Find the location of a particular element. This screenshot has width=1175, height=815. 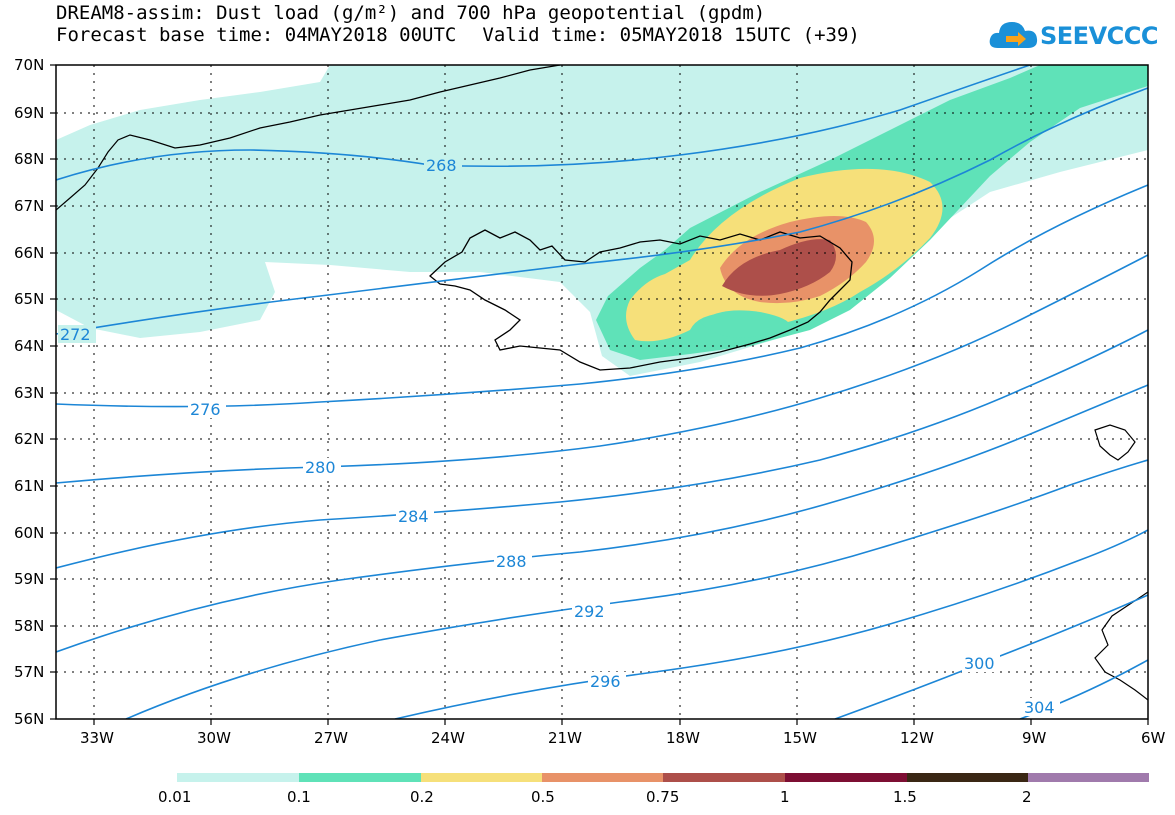

lat-label: 56N is located at coordinates (29, 719).